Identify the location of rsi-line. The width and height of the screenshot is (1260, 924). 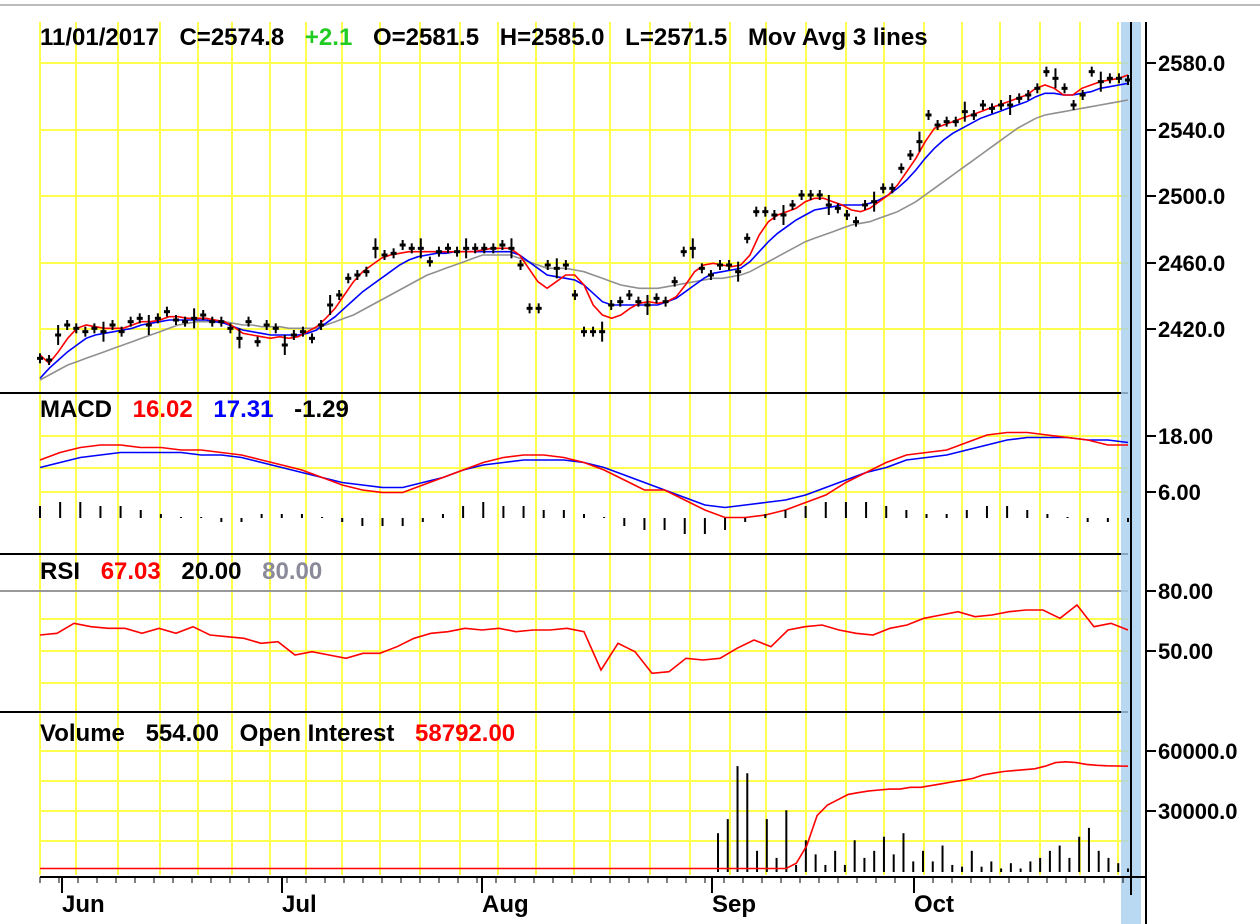
(584, 639).